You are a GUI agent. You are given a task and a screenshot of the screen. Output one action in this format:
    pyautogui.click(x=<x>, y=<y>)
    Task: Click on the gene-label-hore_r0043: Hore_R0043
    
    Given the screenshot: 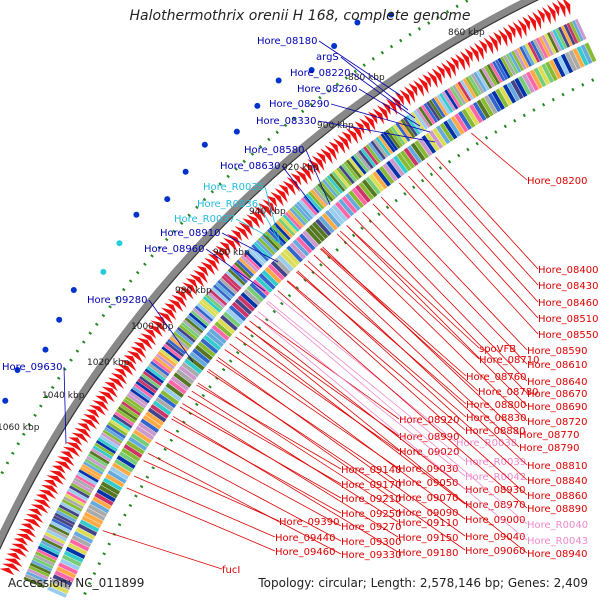 What is the action you would take?
    pyautogui.click(x=557, y=541)
    